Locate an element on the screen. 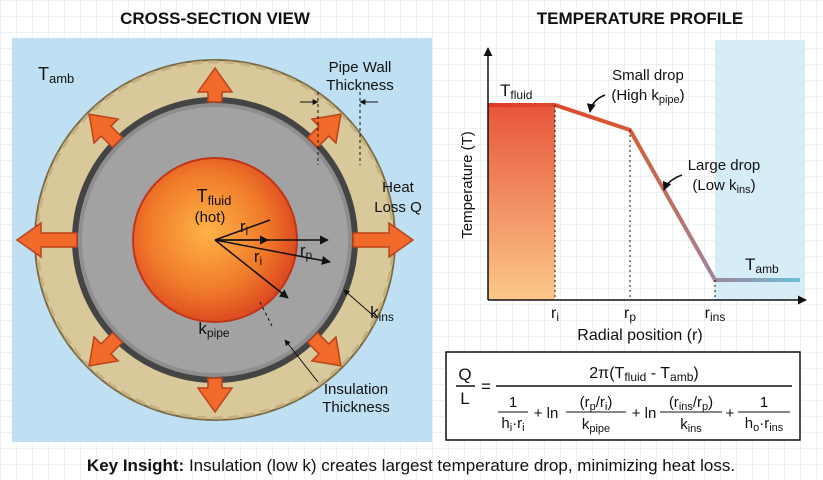 The width and height of the screenshot is (823, 480). annotation: Large drop is located at coordinates (724, 165).